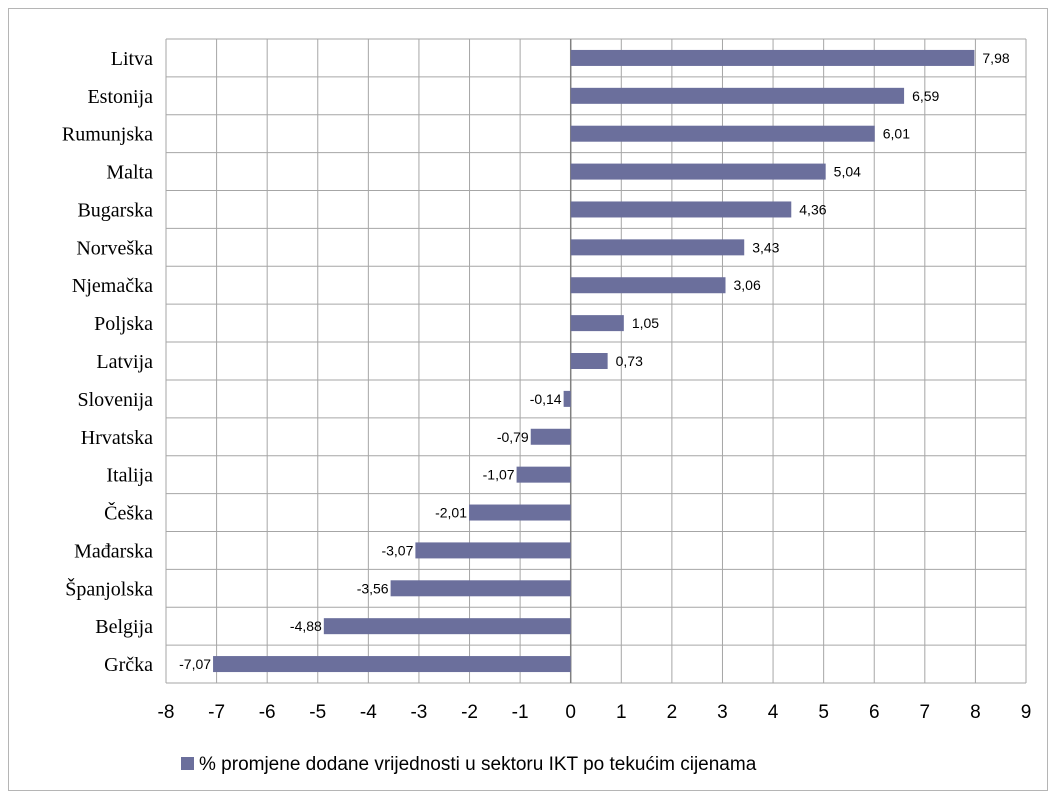  I want to click on category-label: Mađarska, so click(113, 551).